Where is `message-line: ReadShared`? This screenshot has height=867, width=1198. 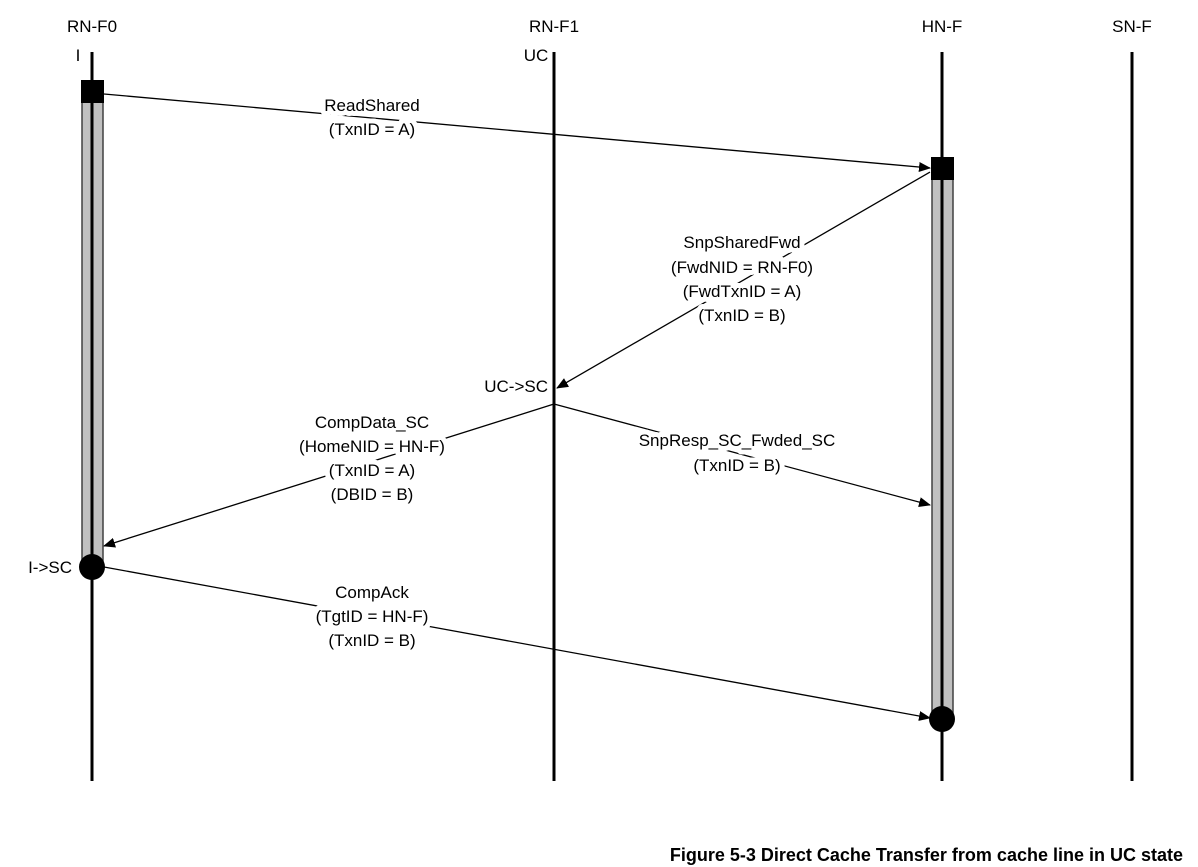 message-line: ReadShared is located at coordinates (371, 105).